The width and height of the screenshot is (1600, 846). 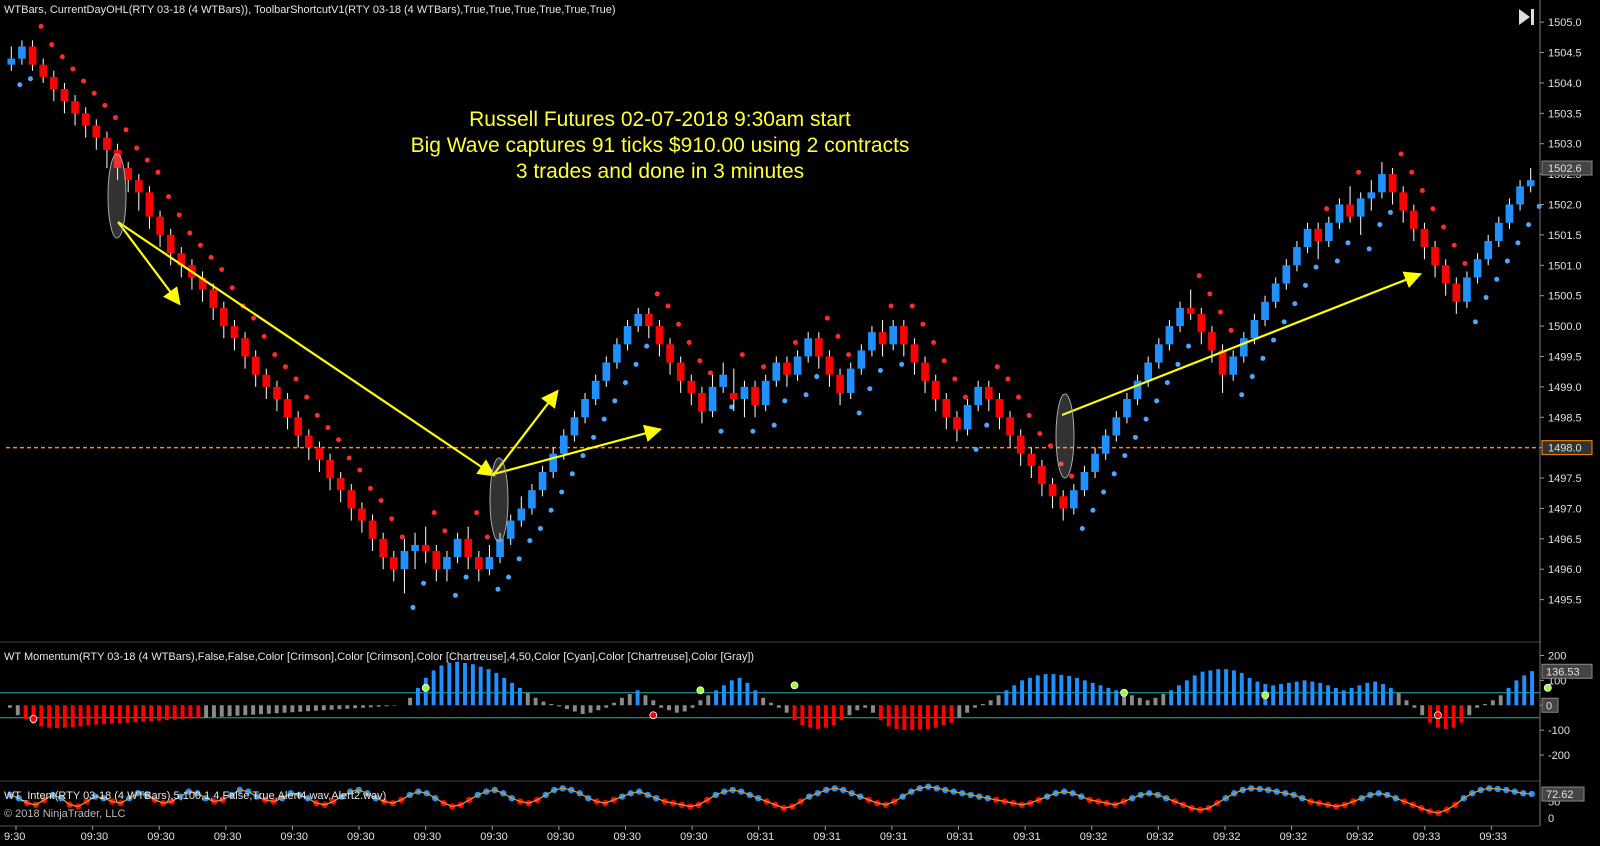 I want to click on skip-to-end-button, so click(x=1527, y=17).